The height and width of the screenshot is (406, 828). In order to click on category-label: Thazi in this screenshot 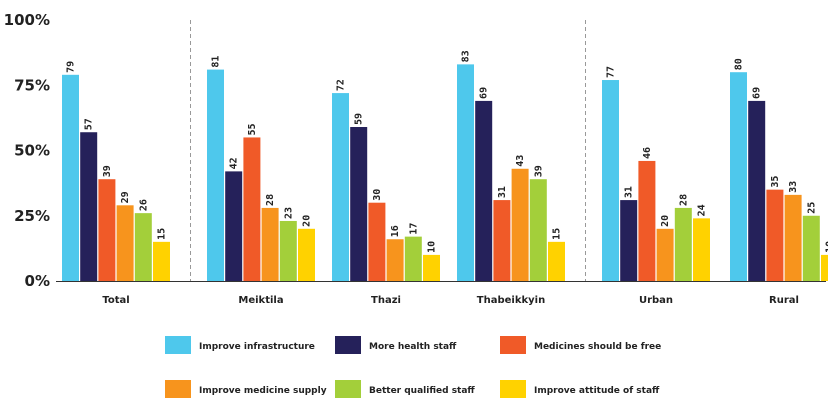, I will do `click(386, 300)`.